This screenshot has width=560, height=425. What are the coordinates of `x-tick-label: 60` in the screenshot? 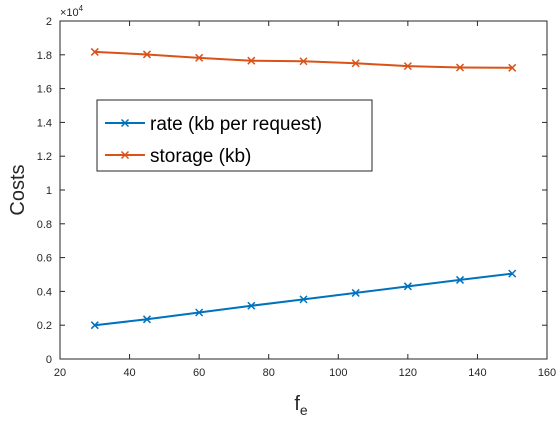 It's located at (199, 373).